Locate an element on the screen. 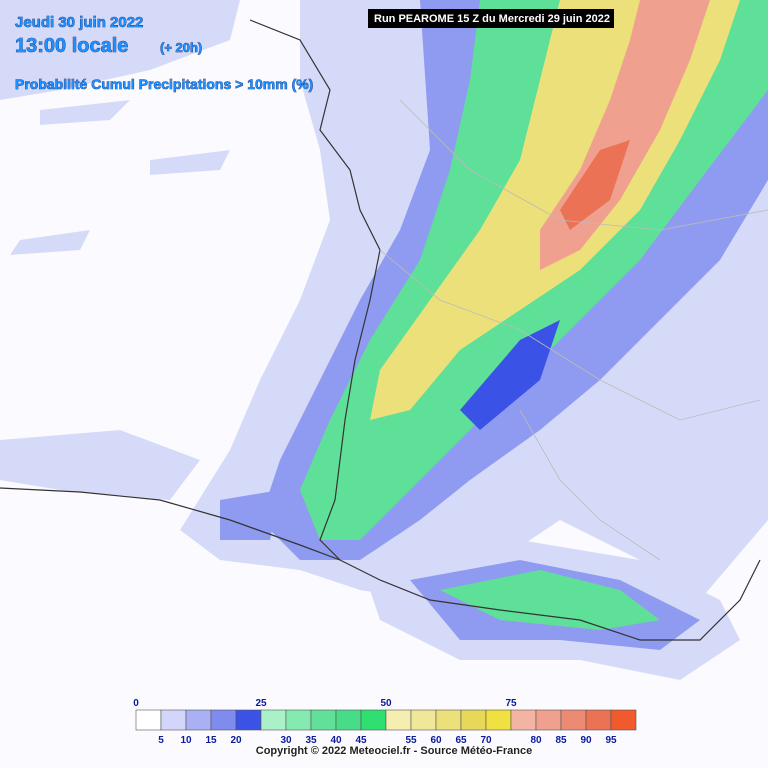  legend-bottom-label: 40 is located at coordinates (336, 740).